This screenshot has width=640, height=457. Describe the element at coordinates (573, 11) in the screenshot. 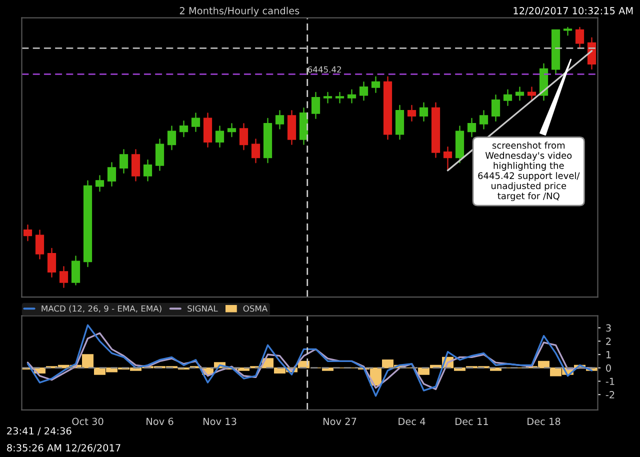

I see `text: 12/20/2017 10:32:15 AM` at that location.